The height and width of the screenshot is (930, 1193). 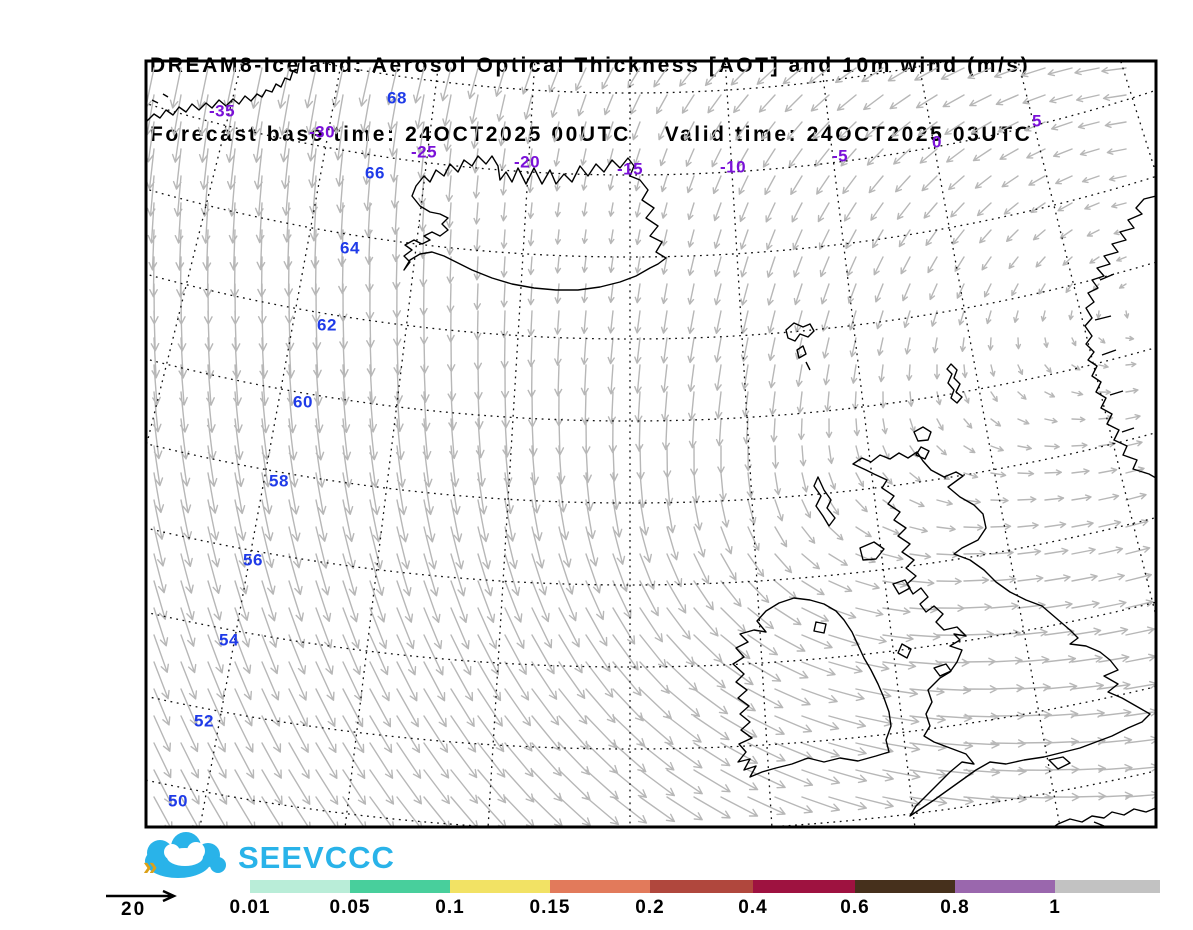 I want to click on logo-chevron-arrow-icon: », so click(x=150, y=866).